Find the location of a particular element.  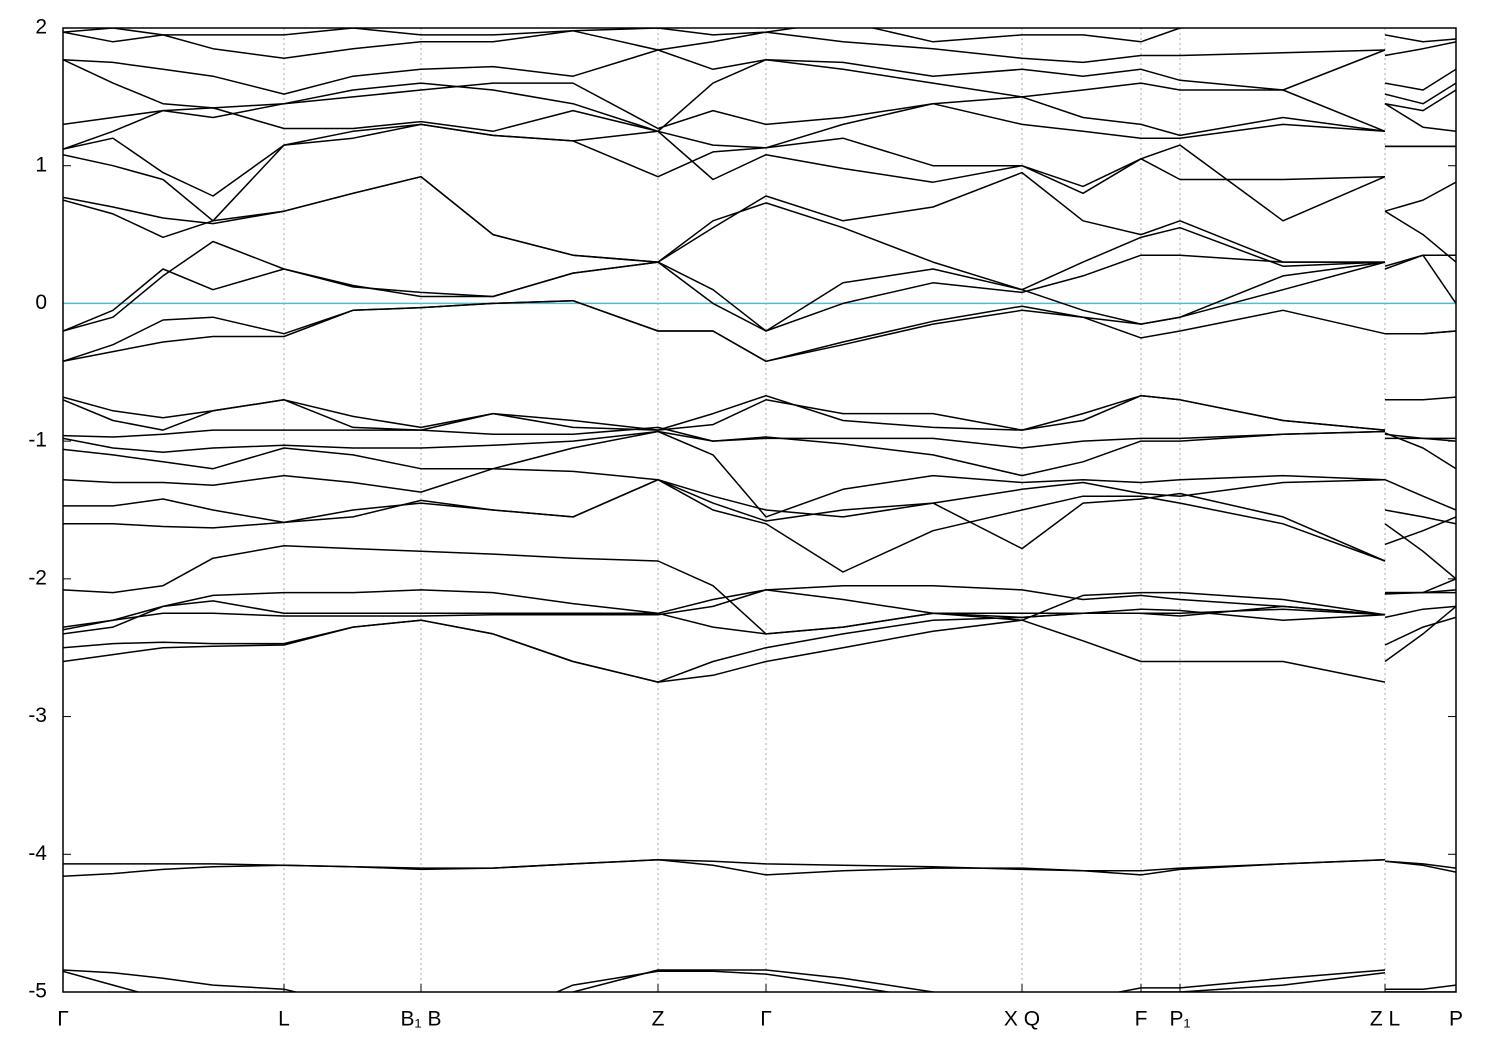

y-tick-label: 0 is located at coordinates (41, 302).